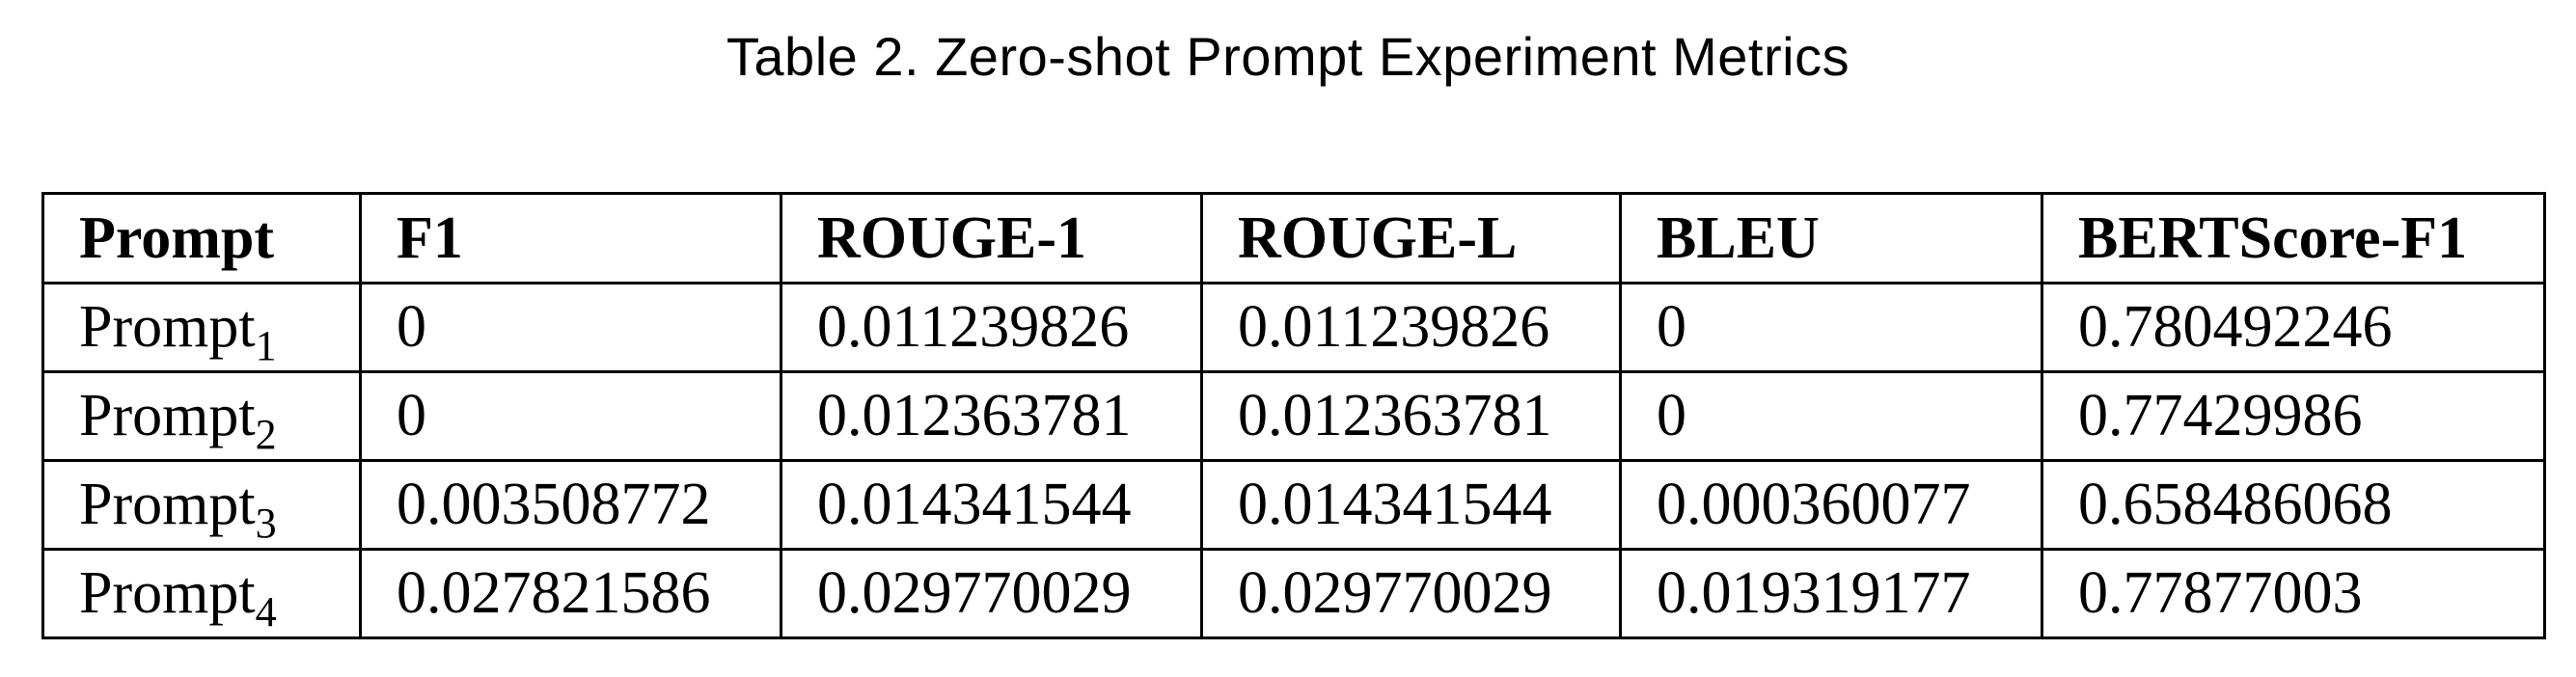  I want to click on rouge-l-cell: 0.014341544, so click(1411, 505).